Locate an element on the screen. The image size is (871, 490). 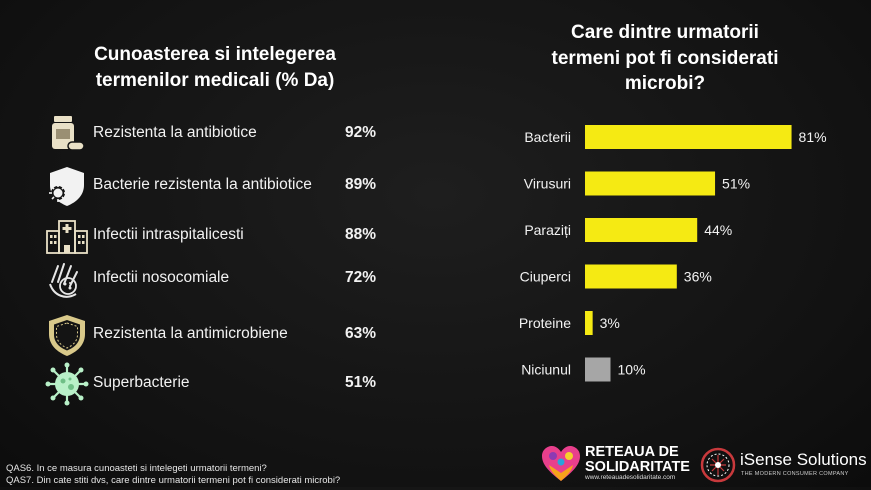
term-label: Rezistenta la antibiotice is located at coordinates (175, 132).